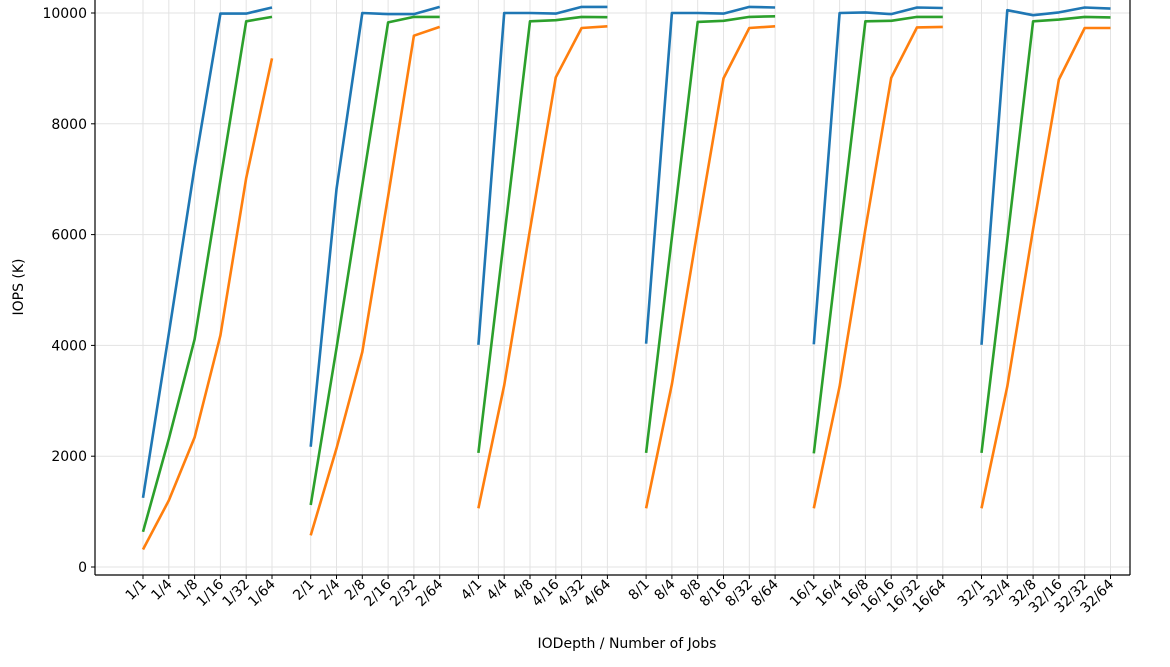 The width and height of the screenshot is (1170, 667). Describe the element at coordinates (262, 593) in the screenshot. I see `x-tick-label: 1/64` at that location.